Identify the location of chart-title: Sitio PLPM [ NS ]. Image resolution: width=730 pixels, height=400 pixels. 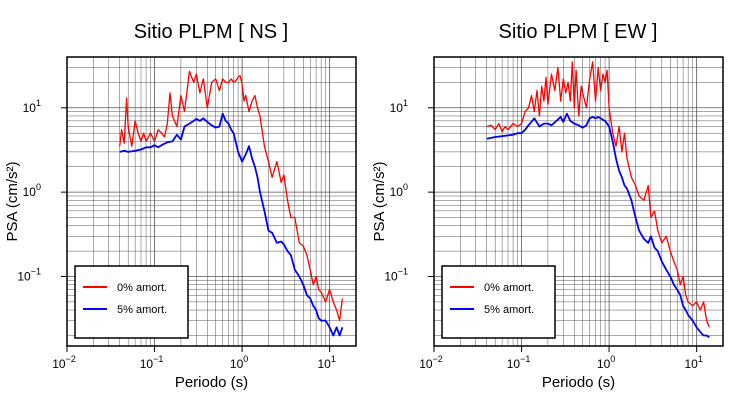
(211, 32).